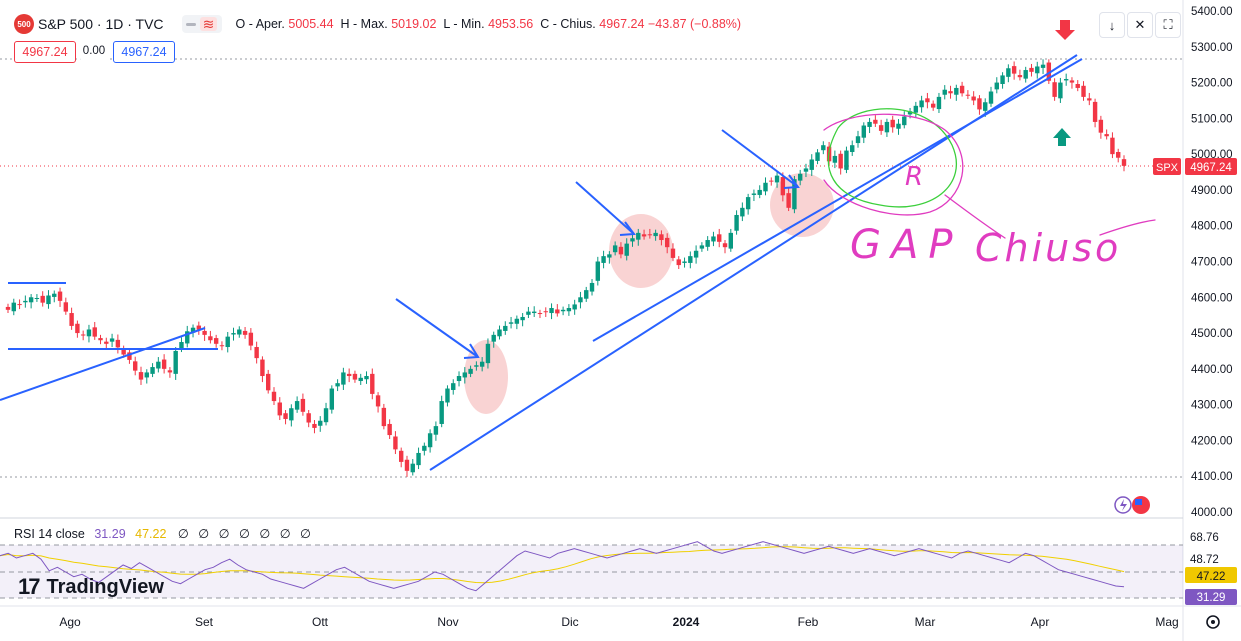 The image size is (1241, 641). I want to click on pink-tail, so click(1127, 227).